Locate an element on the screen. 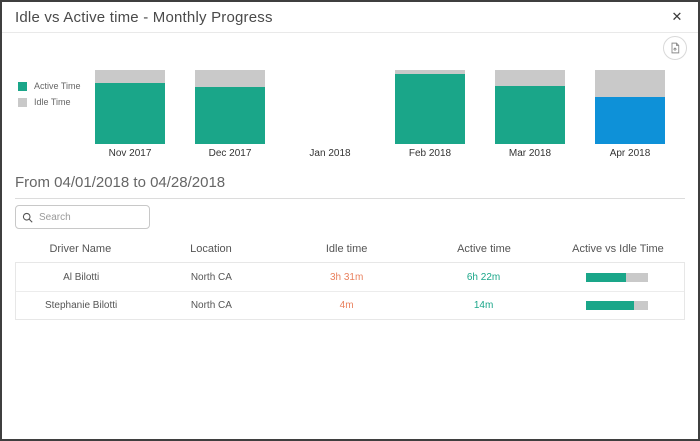 Image resolution: width=700 pixels, height=441 pixels. legend-label: Idle Time is located at coordinates (52, 102).